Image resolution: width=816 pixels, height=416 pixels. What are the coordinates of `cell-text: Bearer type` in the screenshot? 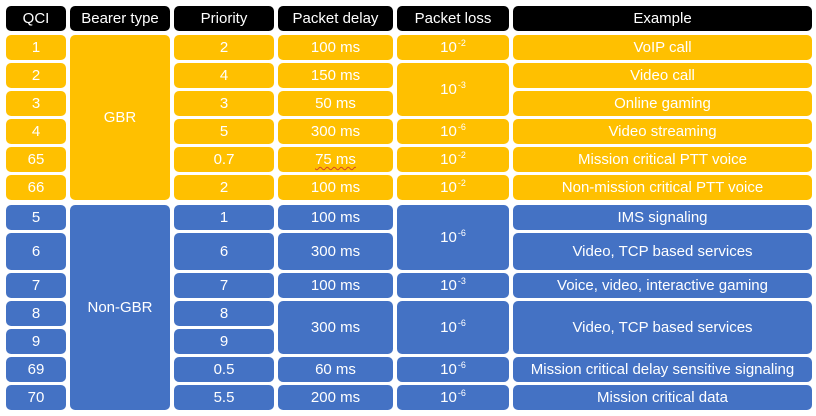 It's located at (120, 18).